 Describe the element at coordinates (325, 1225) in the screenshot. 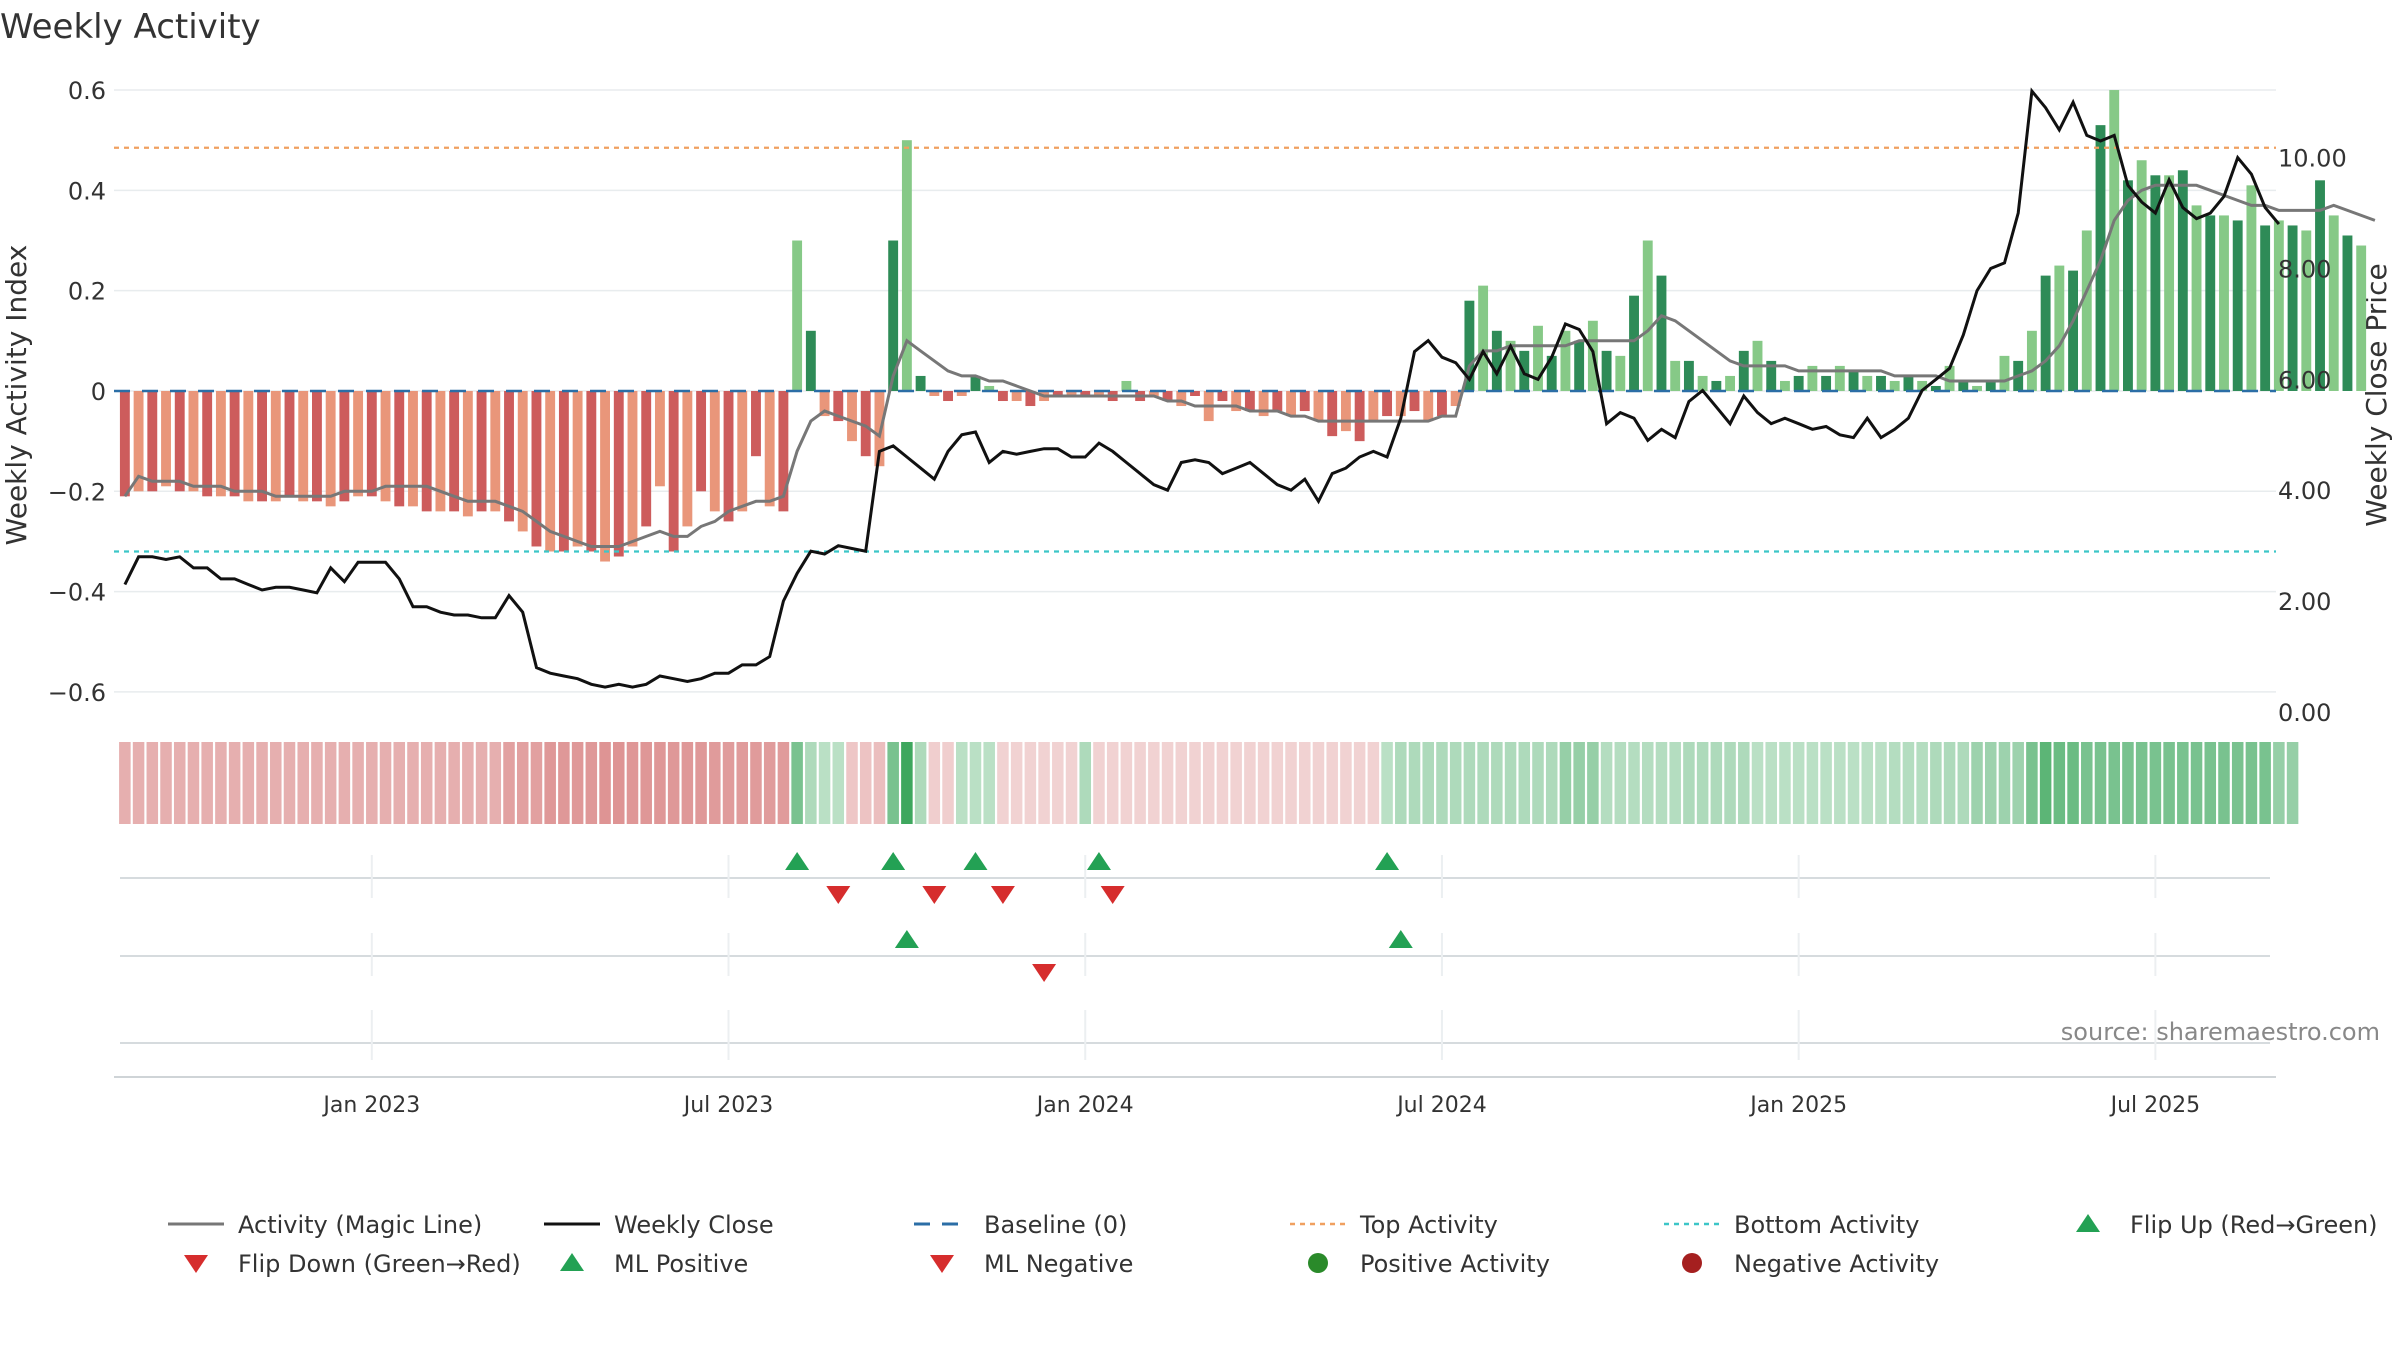

I see `legend-item: Activity (Magic Line)` at that location.